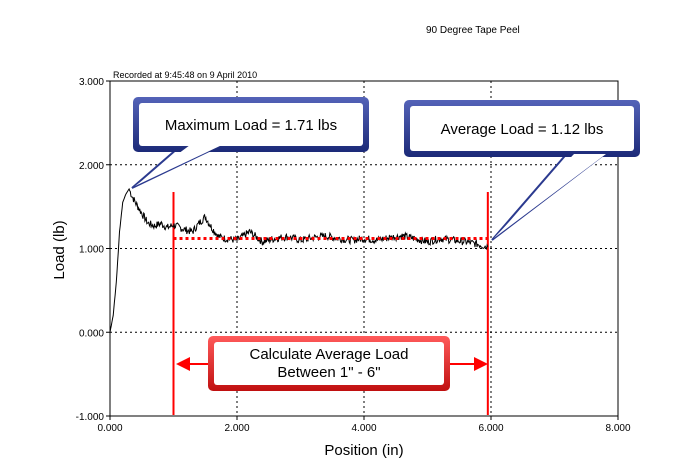 This screenshot has width=700, height=465. I want to click on y-tick-label: 3.000, so click(91, 82).